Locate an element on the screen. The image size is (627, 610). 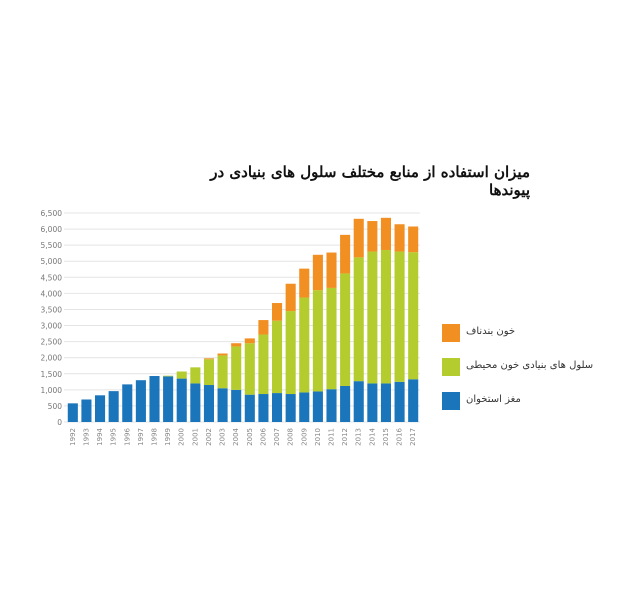
x-tick-label-1996: 1996 is located at coordinates (127, 436).